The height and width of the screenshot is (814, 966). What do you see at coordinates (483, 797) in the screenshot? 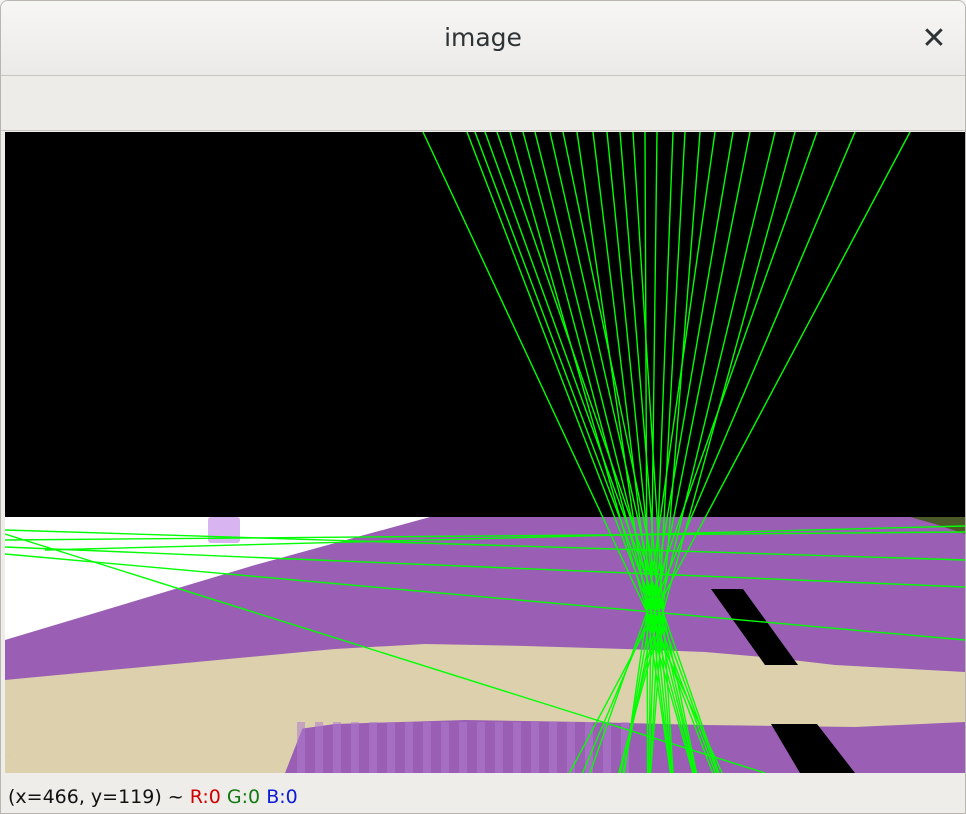
I see `status-bar: (x=466, y=119) ~ R:0 G:0 B:0` at bounding box center [483, 797].